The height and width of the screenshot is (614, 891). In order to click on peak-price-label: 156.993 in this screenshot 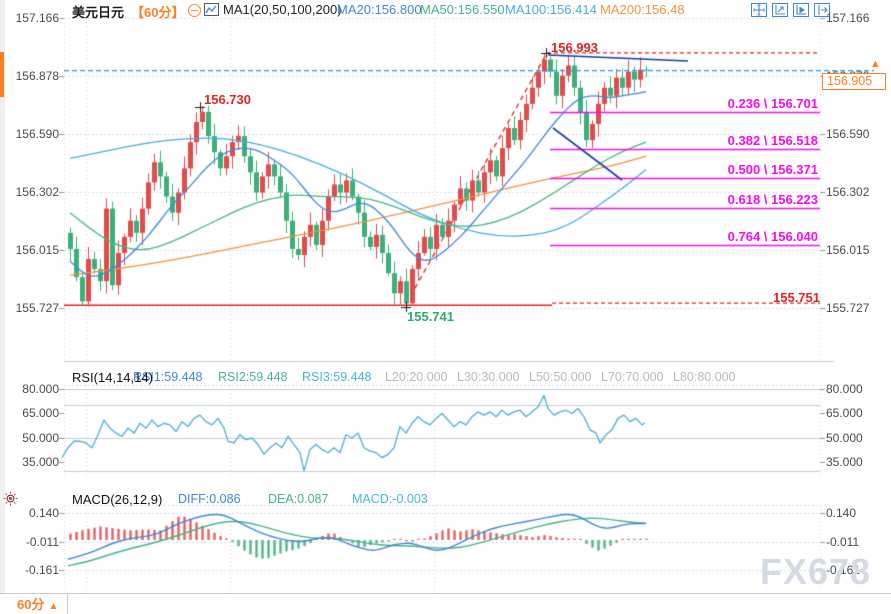, I will do `click(574, 47)`.